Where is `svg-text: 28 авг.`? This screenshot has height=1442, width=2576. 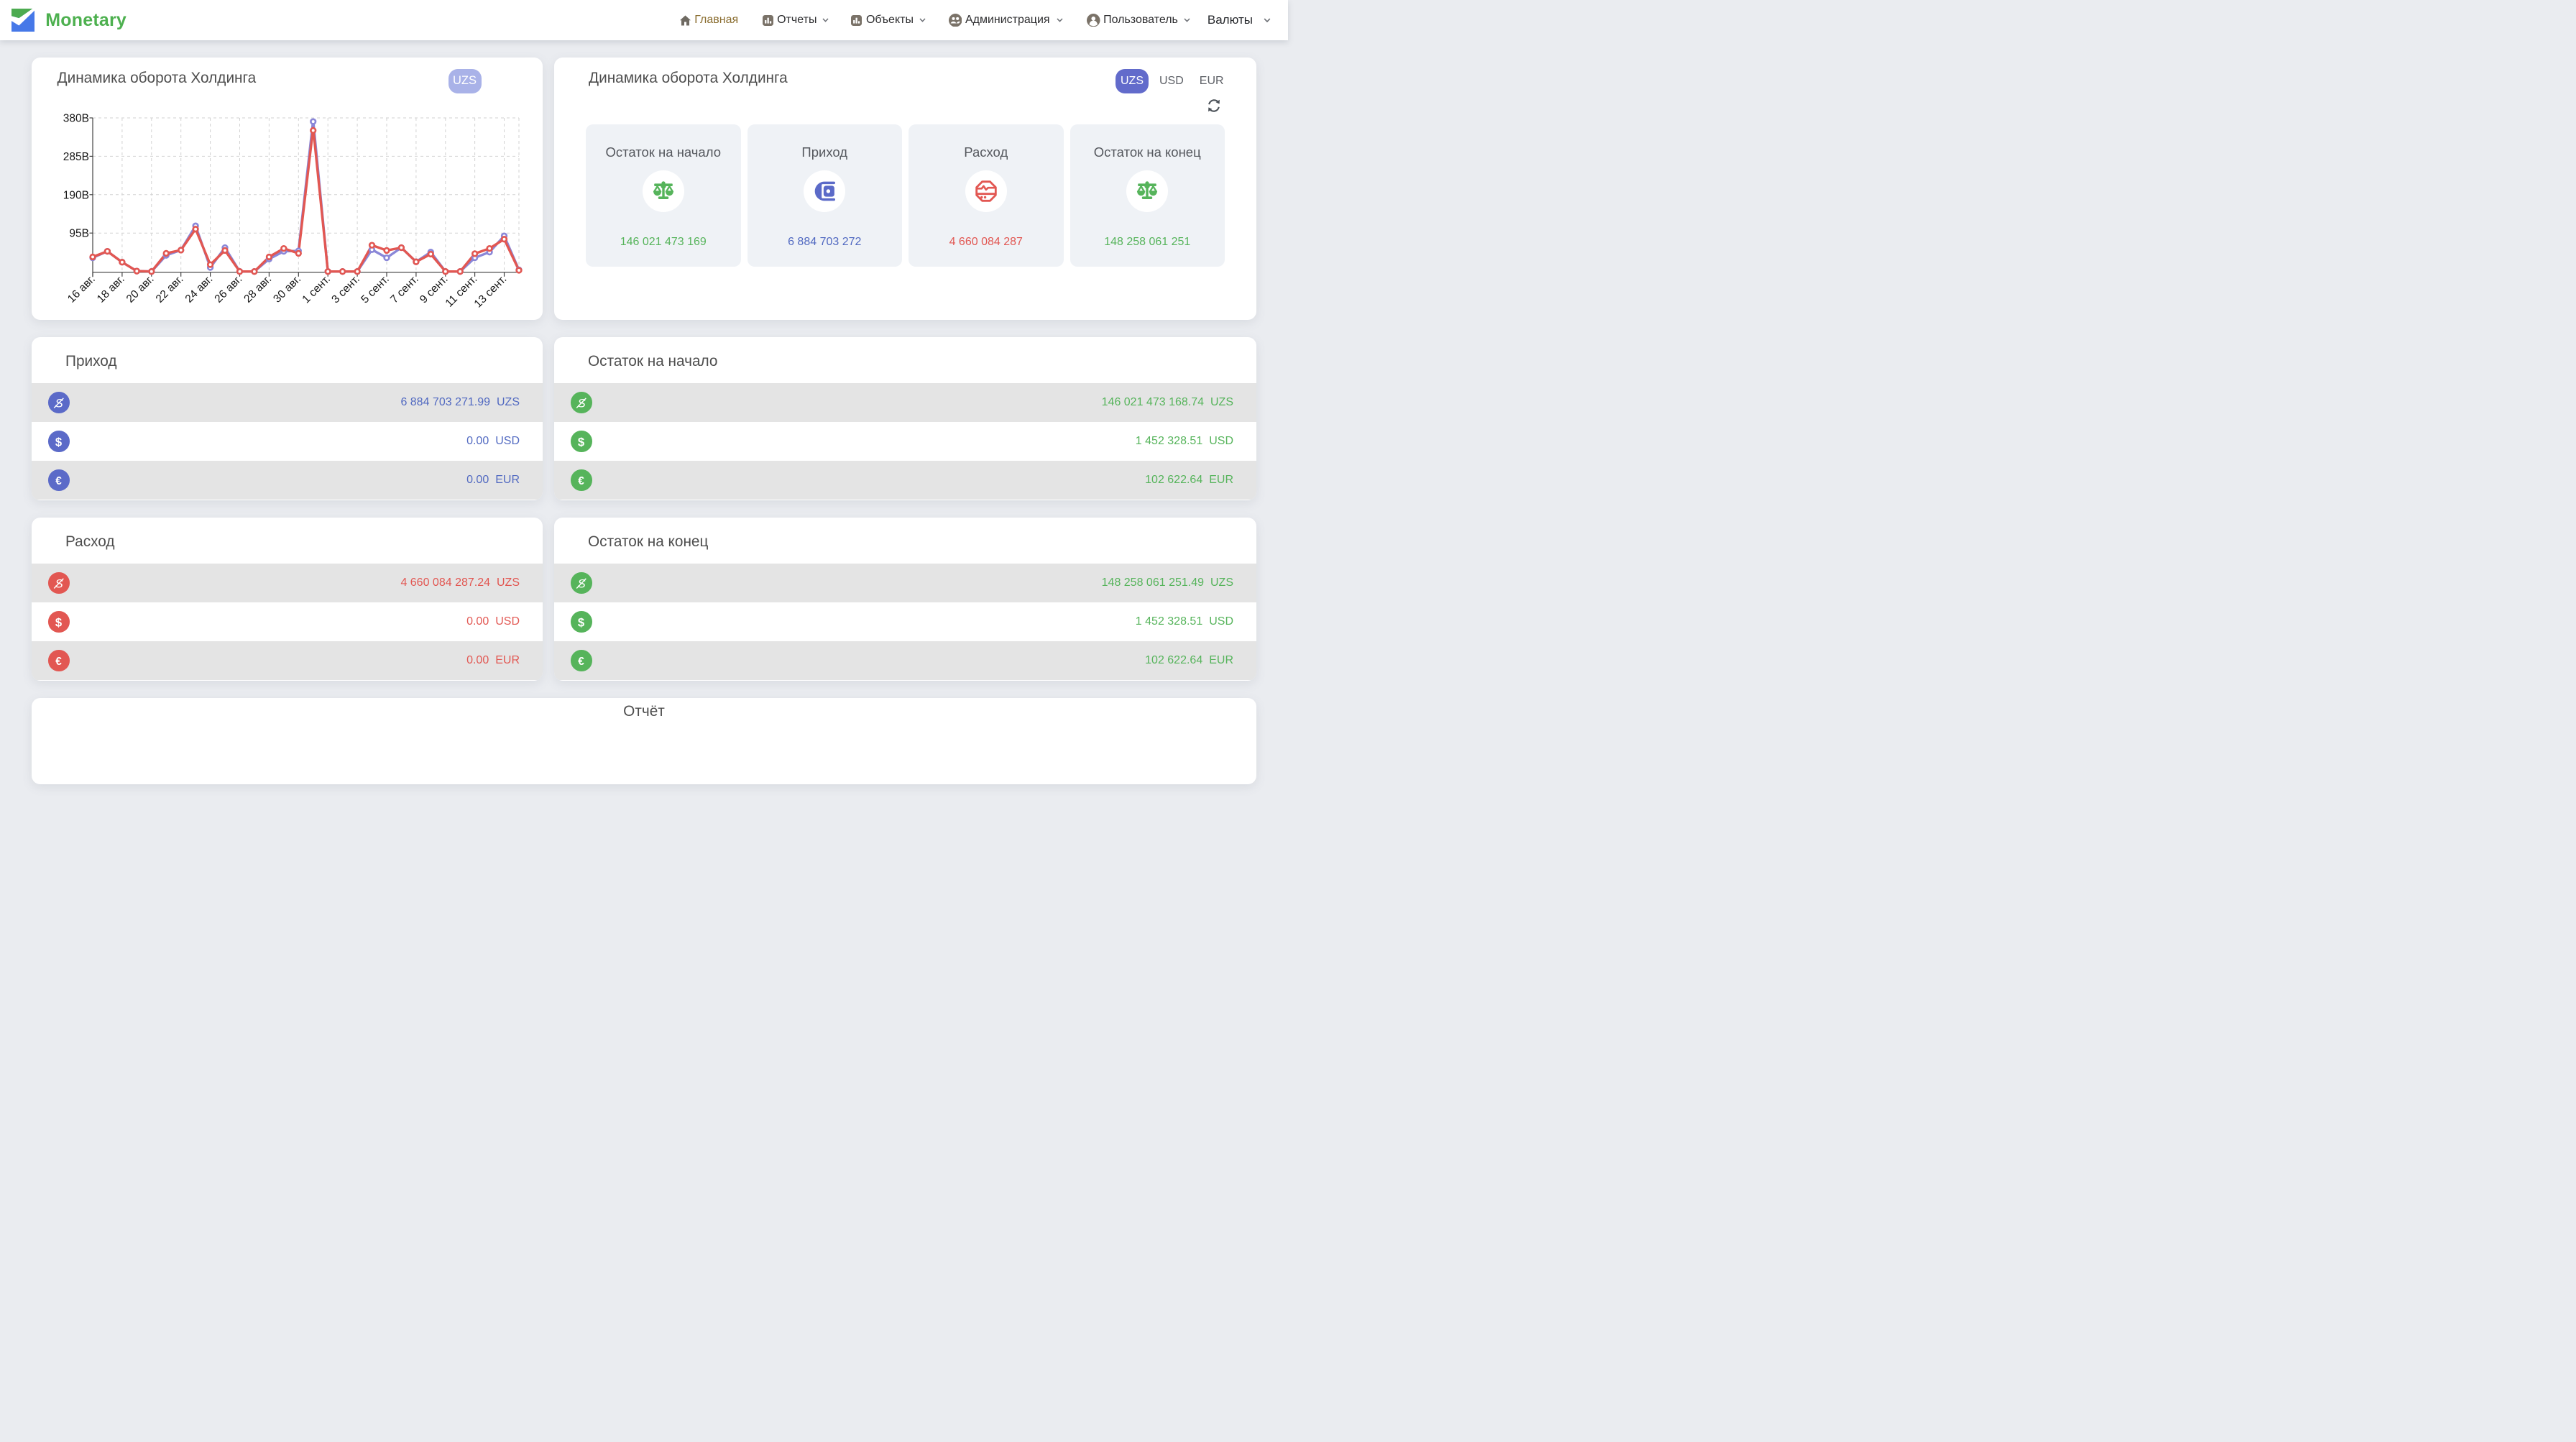
svg-text: 28 авг. is located at coordinates (258, 290).